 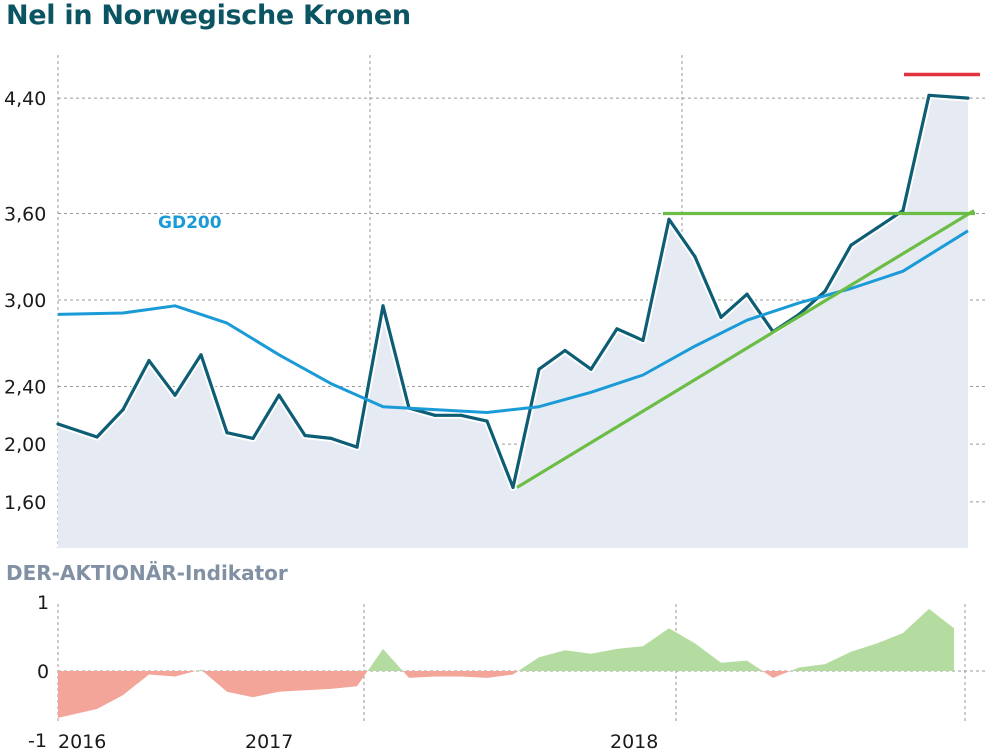 What do you see at coordinates (25, 445) in the screenshot?
I see `y-tick-label: 2,00` at bounding box center [25, 445].